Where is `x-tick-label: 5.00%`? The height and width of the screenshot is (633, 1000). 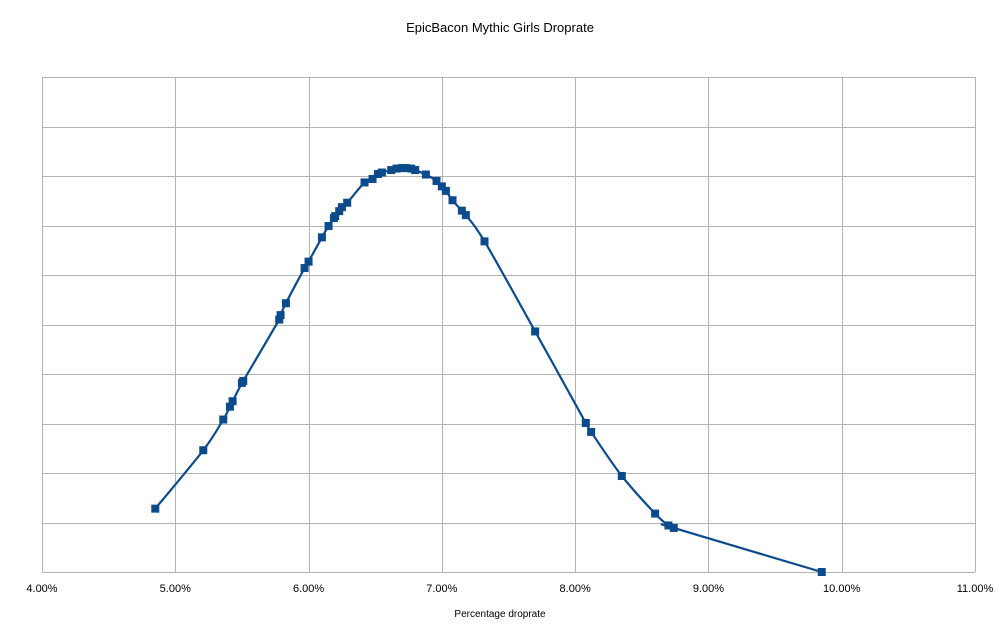
x-tick-label: 5.00% is located at coordinates (175, 589).